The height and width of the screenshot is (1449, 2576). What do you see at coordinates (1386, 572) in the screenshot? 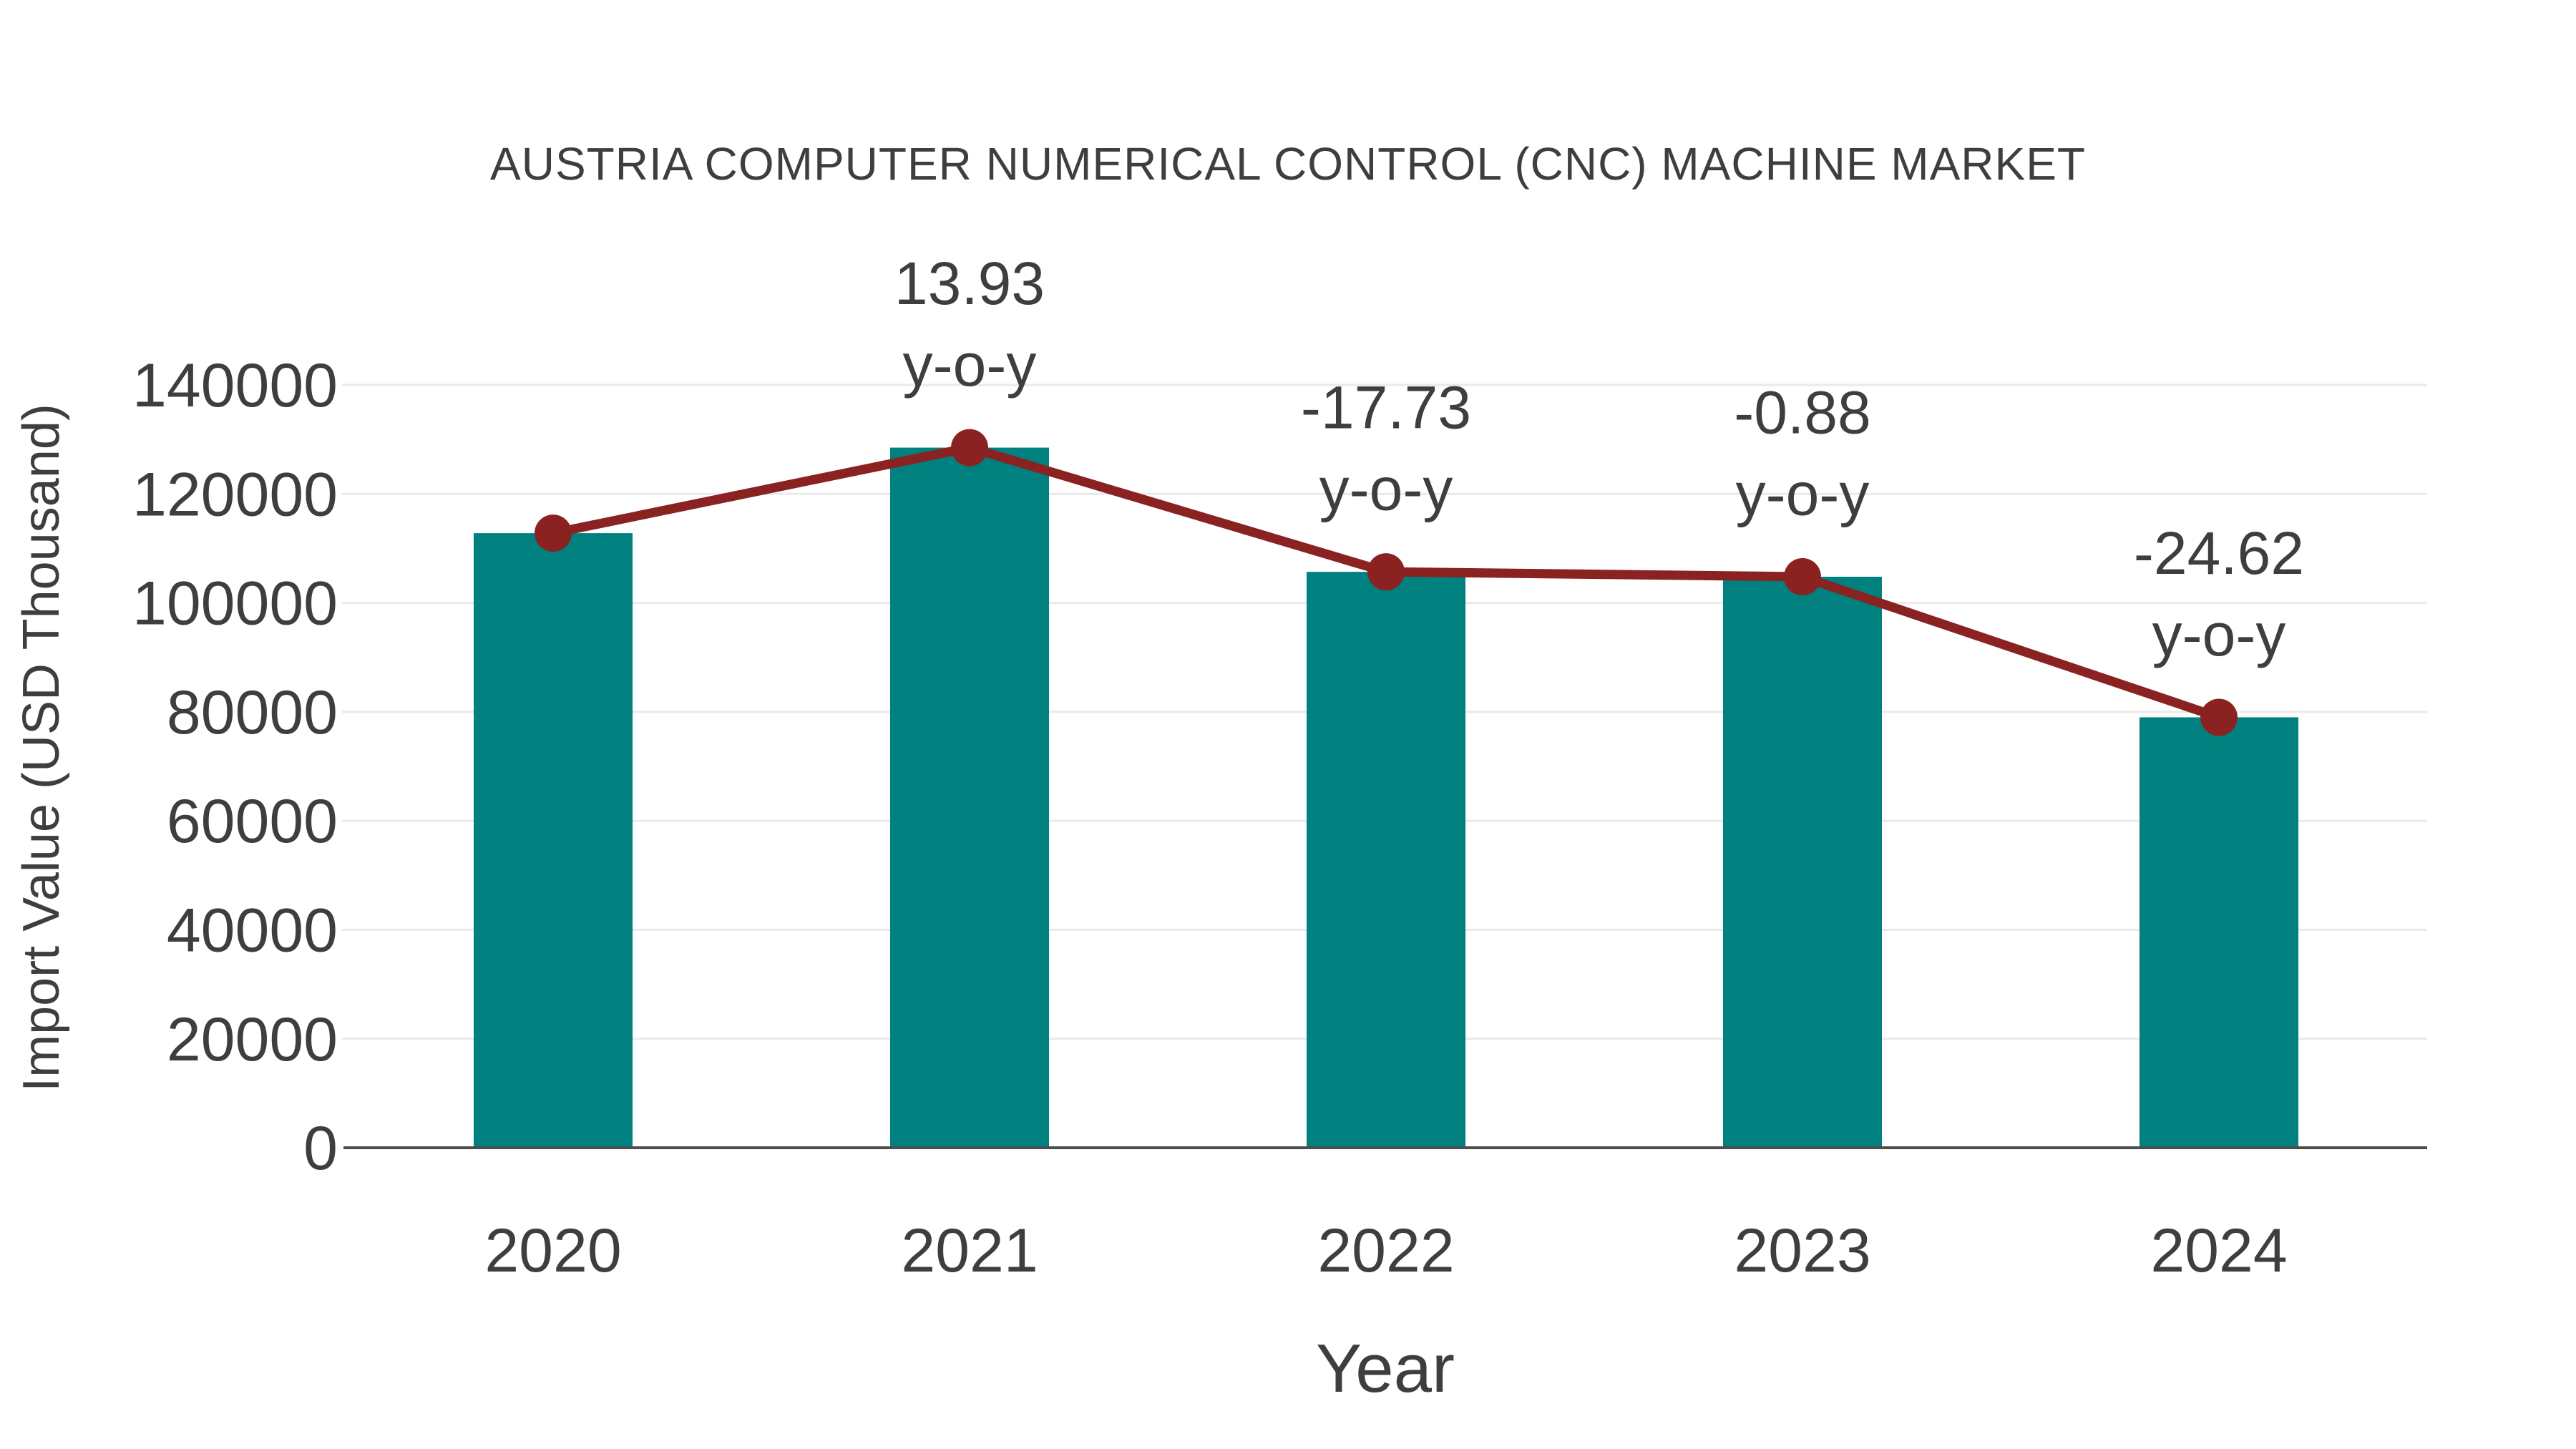
I see `marker-2022` at bounding box center [1386, 572].